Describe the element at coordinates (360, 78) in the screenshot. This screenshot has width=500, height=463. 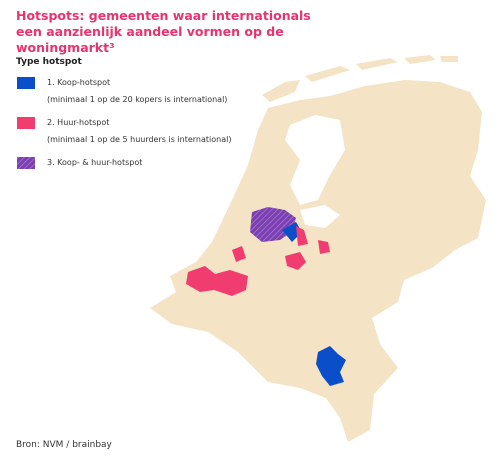
I see `islands` at that location.